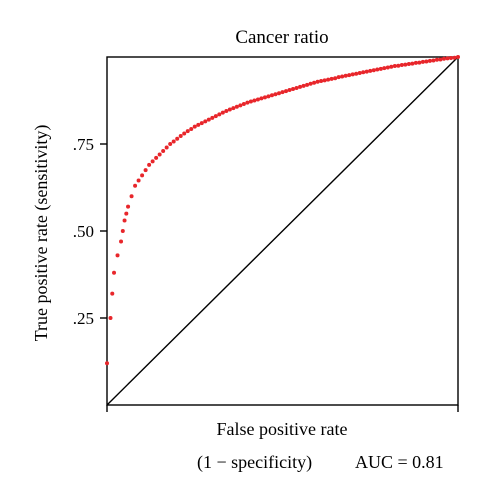  I want to click on x-axis-sublabel: (1 − specificity), so click(254, 462).